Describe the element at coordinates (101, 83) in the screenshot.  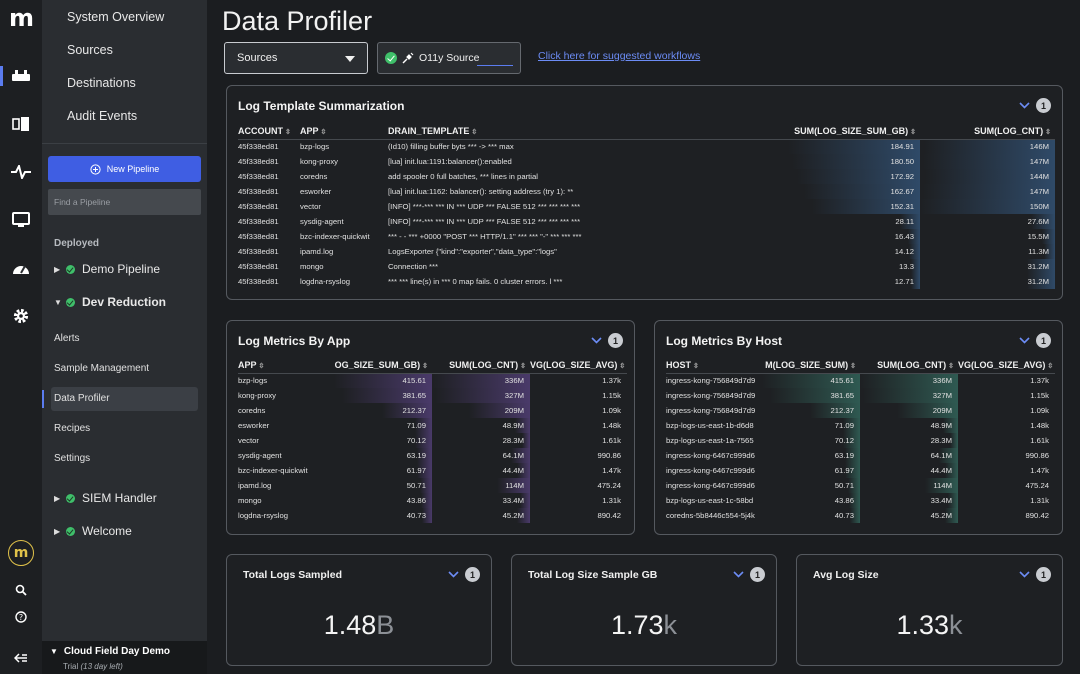
I see `nav-destinations: Destinations` at that location.